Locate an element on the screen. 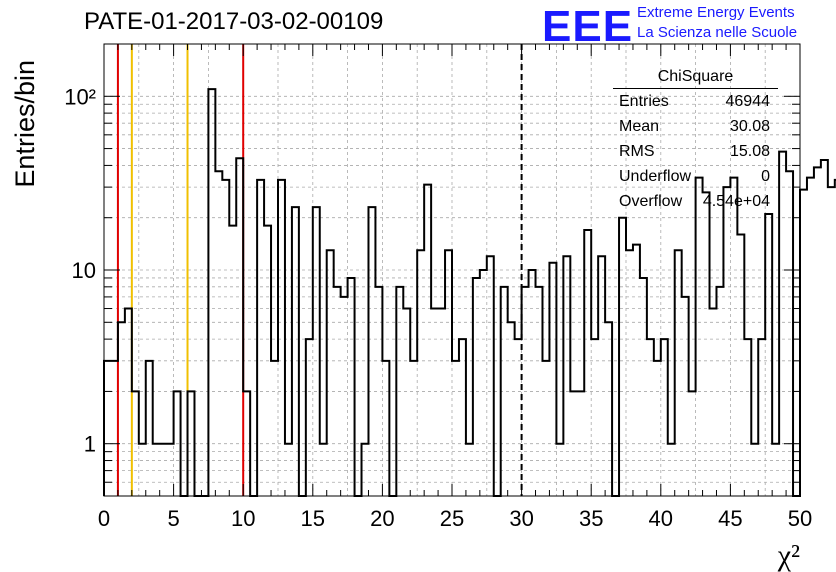  stats-row-rms: RMS 15.08 is located at coordinates (695, 153).